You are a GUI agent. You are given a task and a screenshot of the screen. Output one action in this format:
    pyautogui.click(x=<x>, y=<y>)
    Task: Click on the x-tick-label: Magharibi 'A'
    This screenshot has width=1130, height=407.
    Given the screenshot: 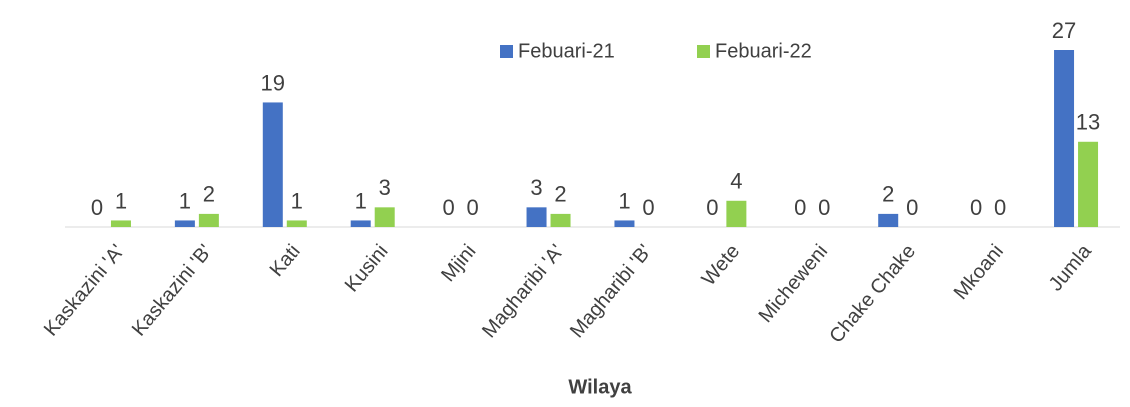 What is the action you would take?
    pyautogui.click(x=523, y=291)
    